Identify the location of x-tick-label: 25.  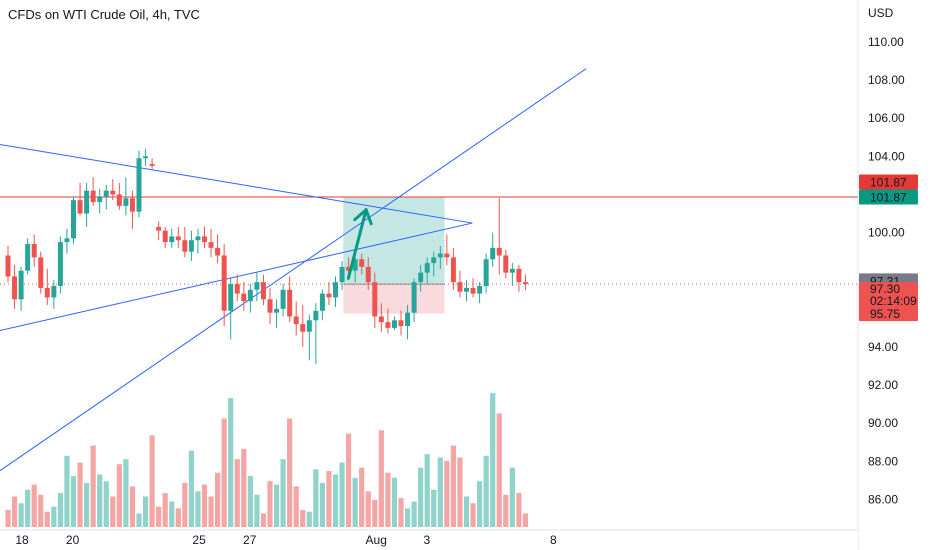
(199, 540).